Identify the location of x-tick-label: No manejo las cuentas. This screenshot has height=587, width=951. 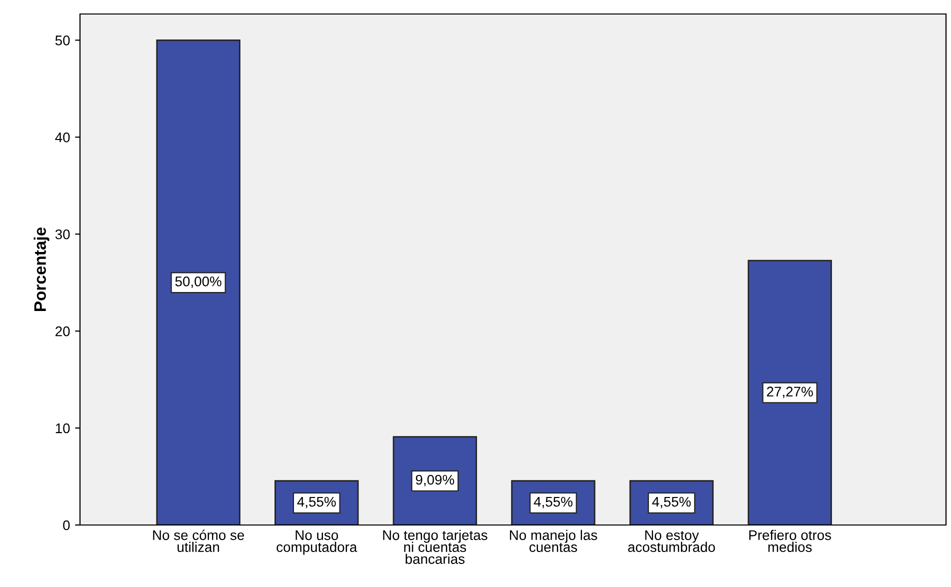
(554, 541).